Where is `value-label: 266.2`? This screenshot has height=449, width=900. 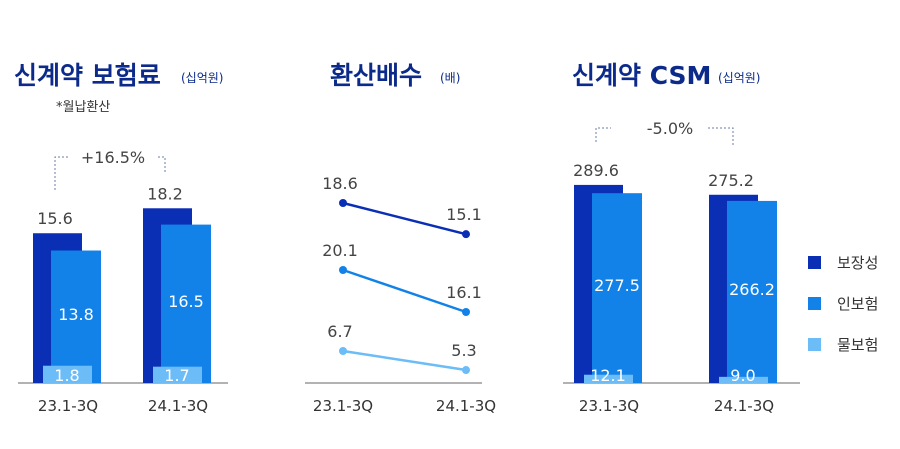
value-label: 266.2 is located at coordinates (752, 289).